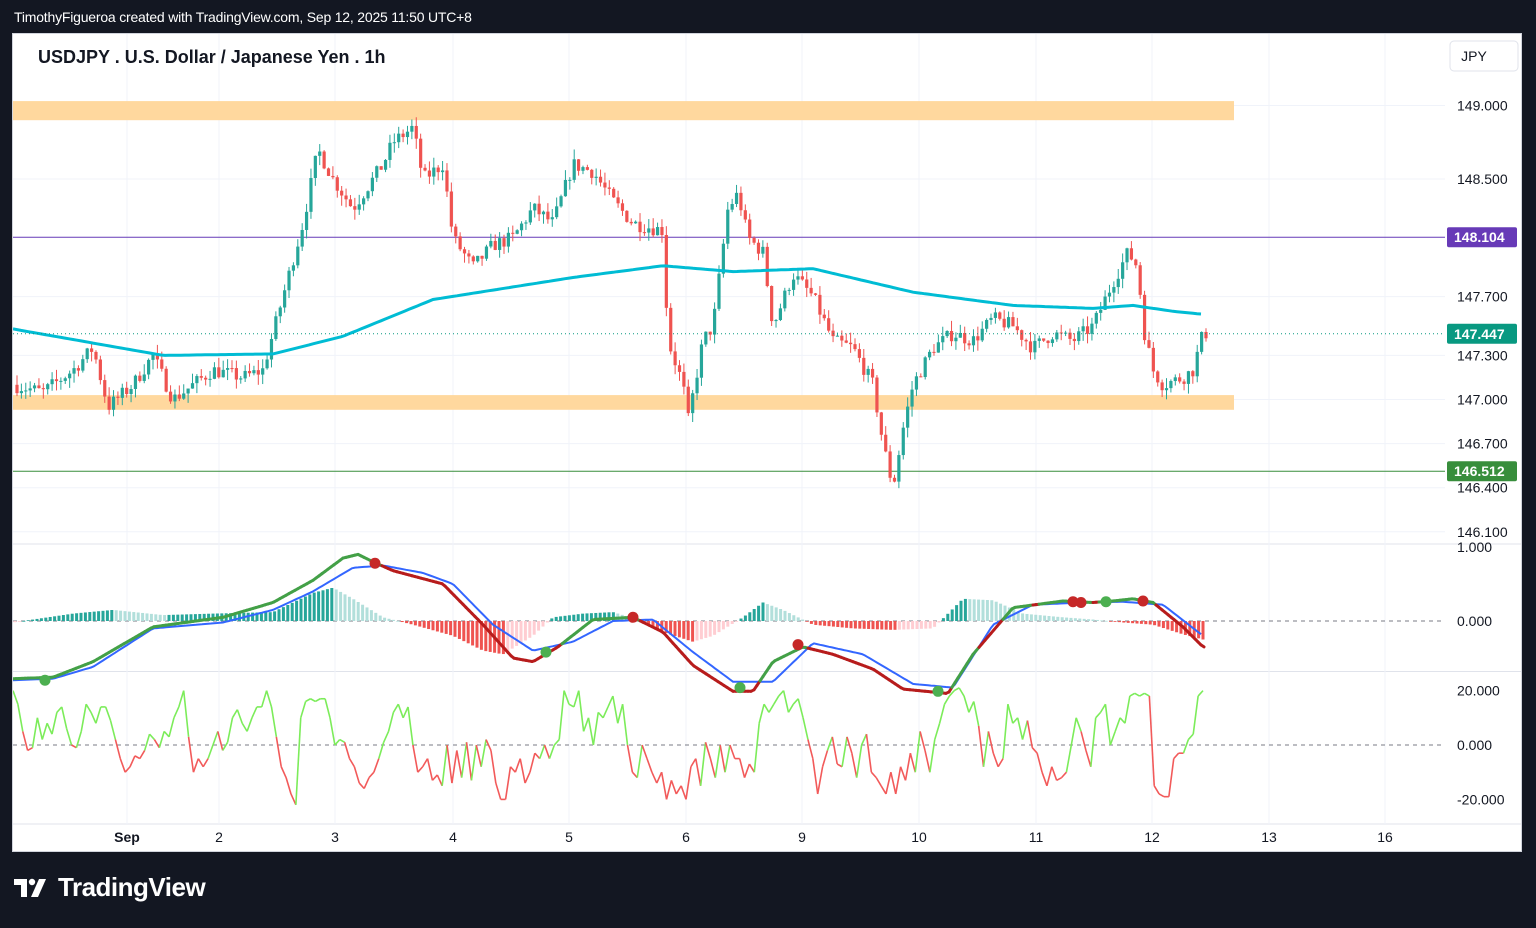 The height and width of the screenshot is (928, 1536). What do you see at coordinates (1474, 56) in the screenshot?
I see `currency-label: JPY` at bounding box center [1474, 56].